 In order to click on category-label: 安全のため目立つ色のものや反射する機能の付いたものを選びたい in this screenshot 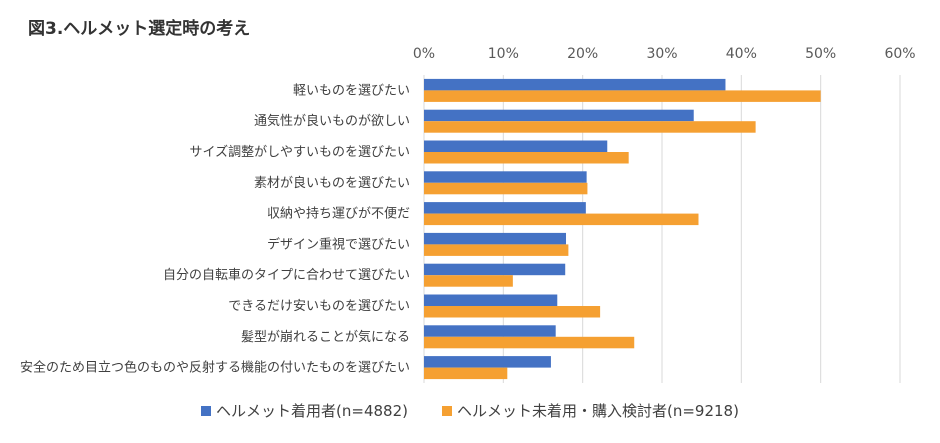, I will do `click(215, 368)`.